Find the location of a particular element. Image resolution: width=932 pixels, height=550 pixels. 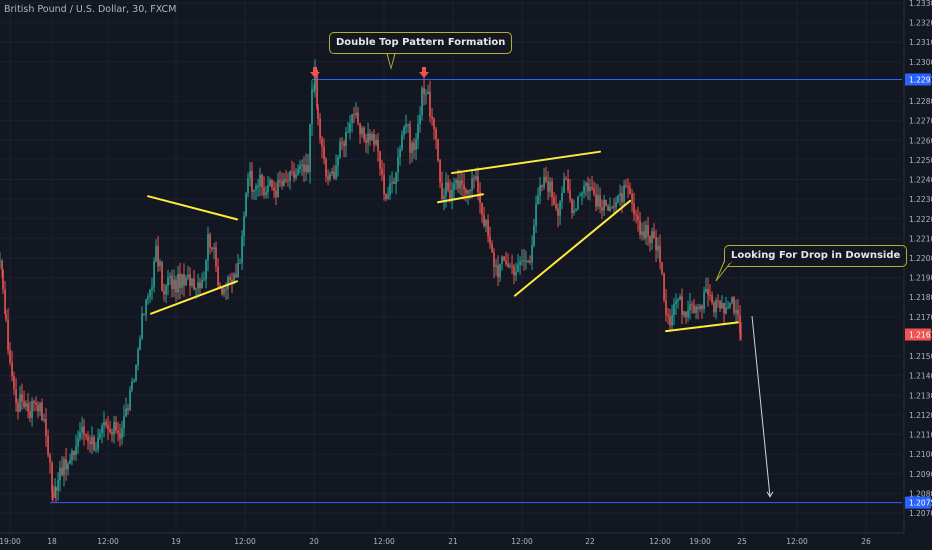

projection-arrowhead is located at coordinates (770, 494).